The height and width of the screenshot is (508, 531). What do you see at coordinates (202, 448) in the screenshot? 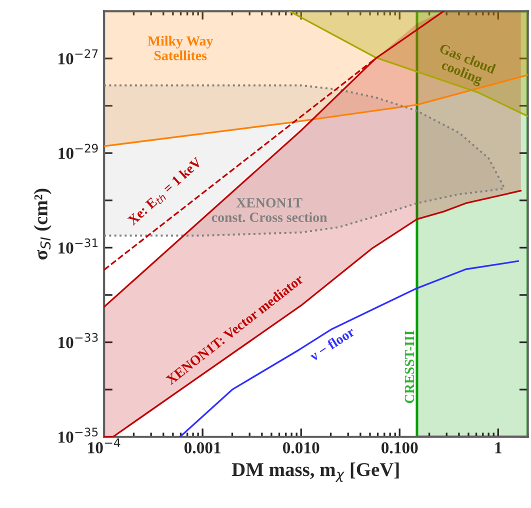
I see `x-tick-label: 0.001` at bounding box center [202, 448].